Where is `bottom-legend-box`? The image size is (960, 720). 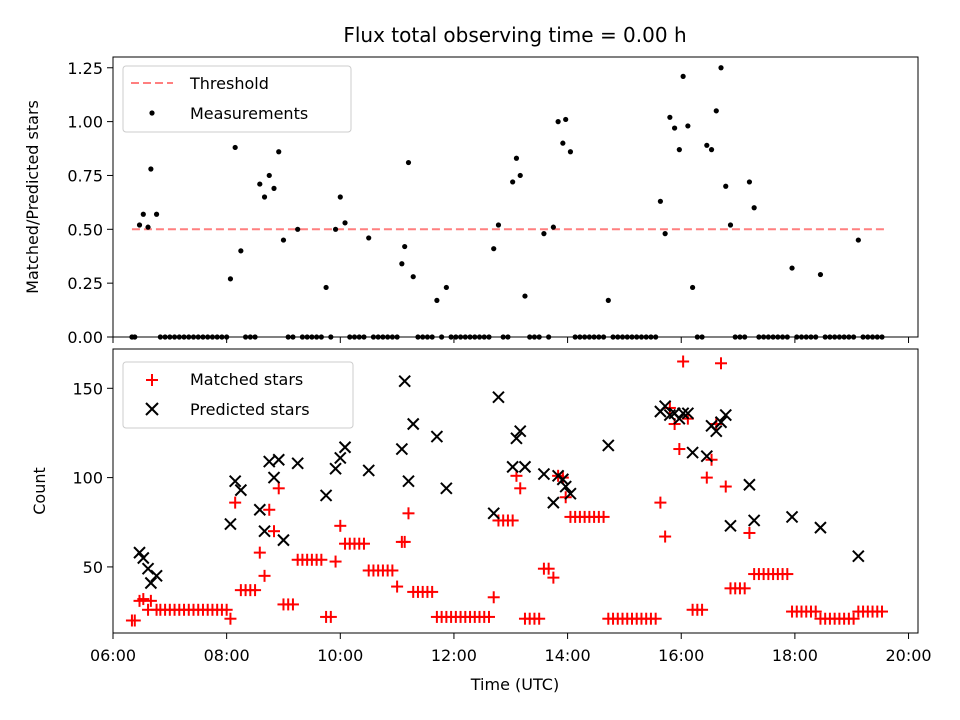
bottom-legend-box is located at coordinates (238, 395).